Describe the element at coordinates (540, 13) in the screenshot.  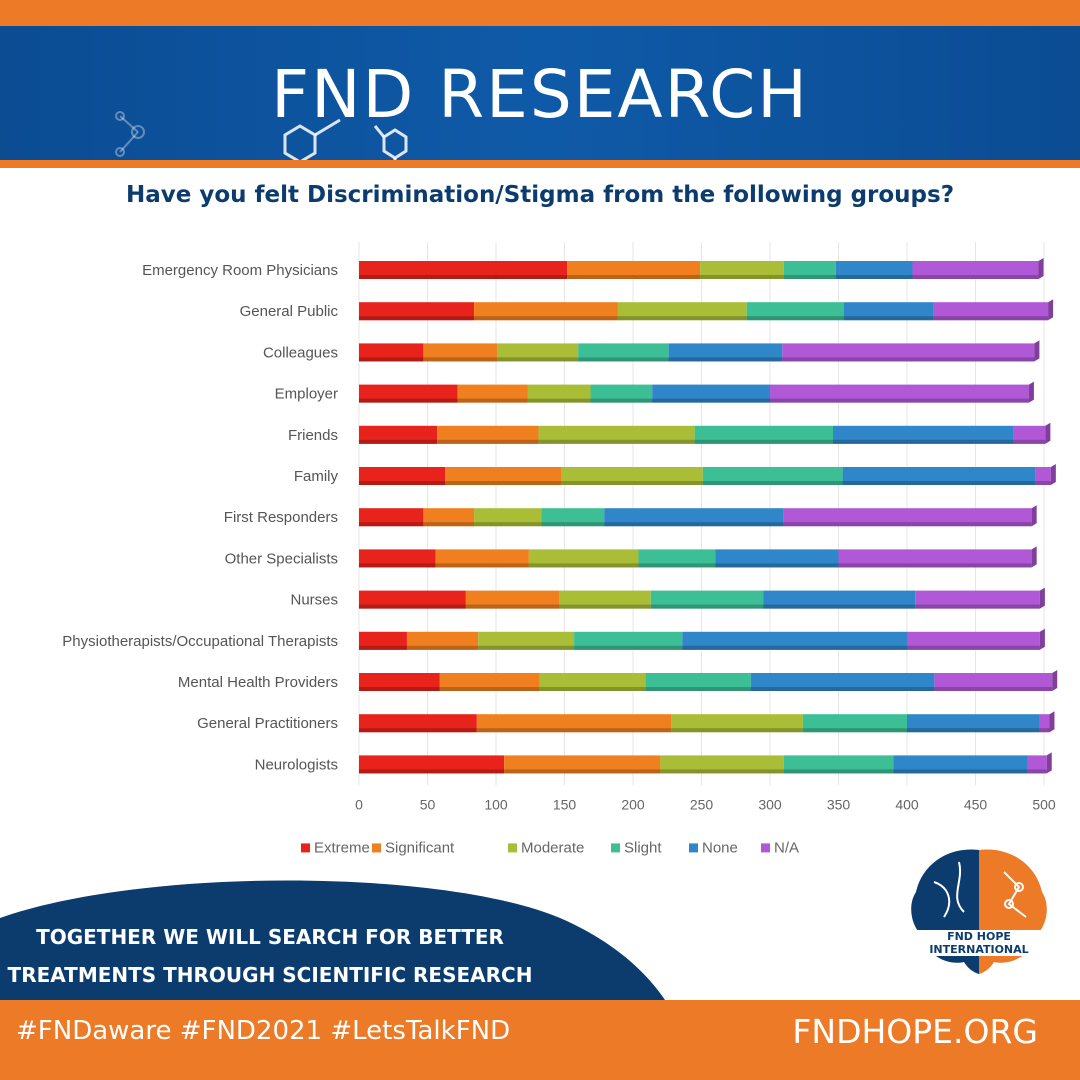
I see `top-accent-strip` at that location.